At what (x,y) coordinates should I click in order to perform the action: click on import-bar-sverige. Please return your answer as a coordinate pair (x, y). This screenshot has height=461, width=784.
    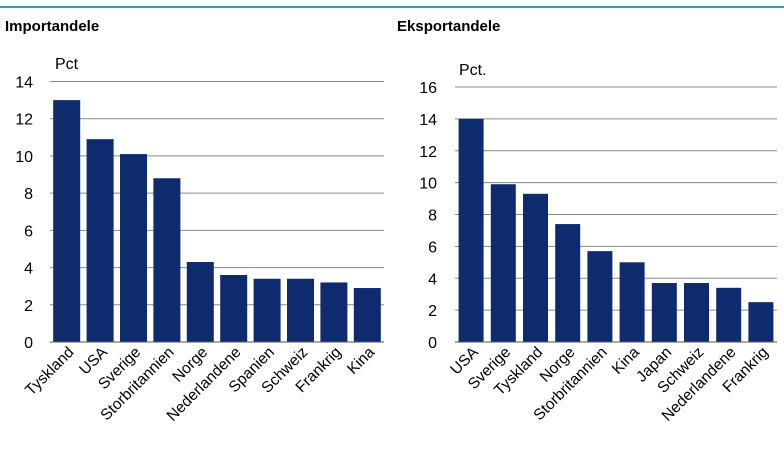
    Looking at the image, I should click on (133, 248).